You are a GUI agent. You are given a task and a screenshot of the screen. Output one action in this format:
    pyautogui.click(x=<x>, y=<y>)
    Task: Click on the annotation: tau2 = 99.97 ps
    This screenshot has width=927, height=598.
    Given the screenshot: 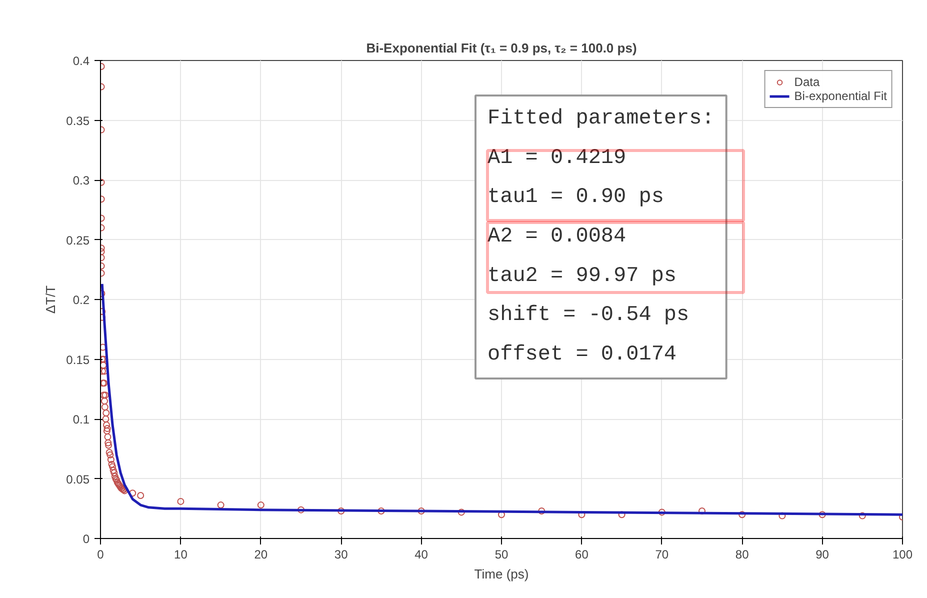 What is the action you would take?
    pyautogui.click(x=582, y=276)
    